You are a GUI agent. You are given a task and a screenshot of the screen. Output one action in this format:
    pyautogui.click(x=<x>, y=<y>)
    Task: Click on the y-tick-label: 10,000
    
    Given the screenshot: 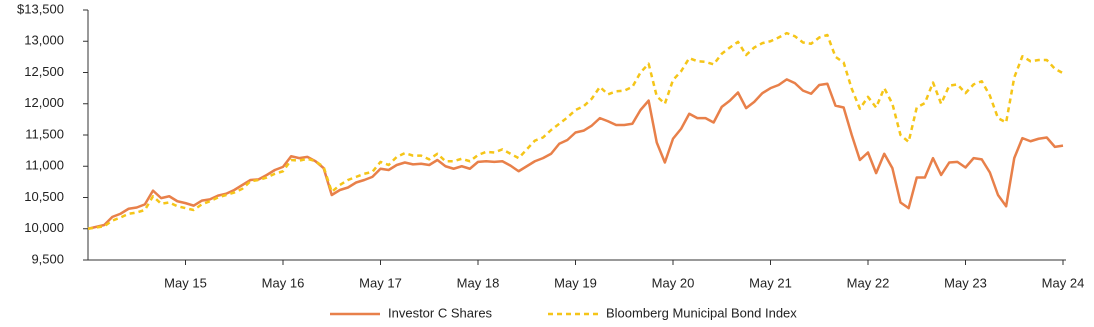 What is the action you would take?
    pyautogui.click(x=44, y=227)
    